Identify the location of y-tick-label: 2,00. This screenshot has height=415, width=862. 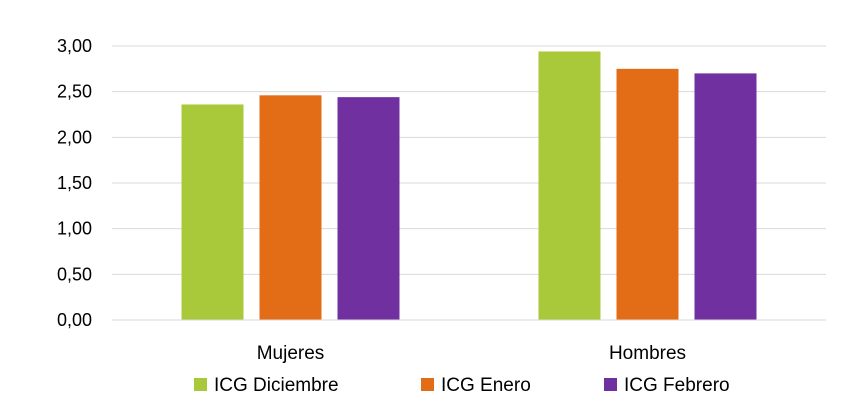
(74, 137).